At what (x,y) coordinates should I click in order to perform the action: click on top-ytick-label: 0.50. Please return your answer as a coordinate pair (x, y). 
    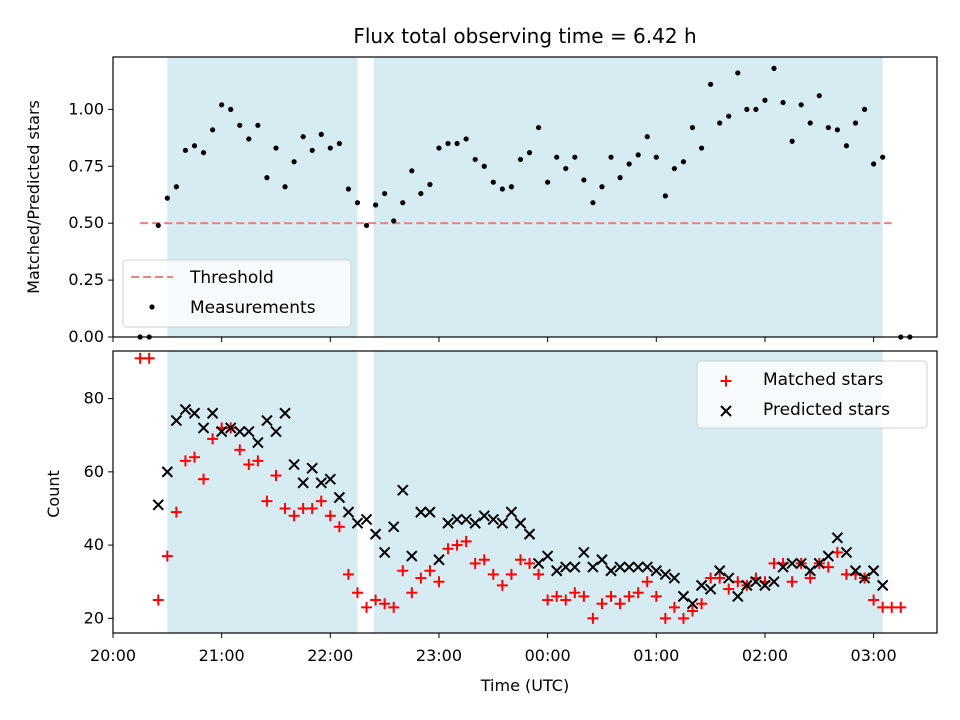
    Looking at the image, I should click on (86, 222).